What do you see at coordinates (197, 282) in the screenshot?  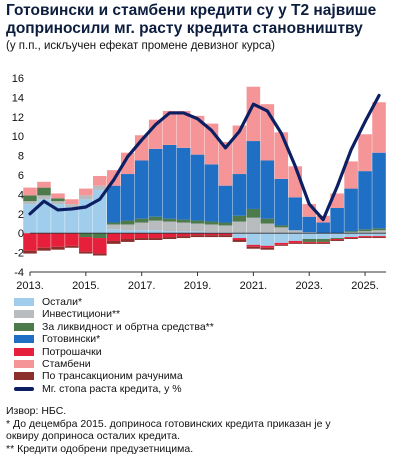 I see `x-axis-ticks: 2013. 2015. 2017. 2019. 2021. 2023. 2025.` at bounding box center [197, 282].